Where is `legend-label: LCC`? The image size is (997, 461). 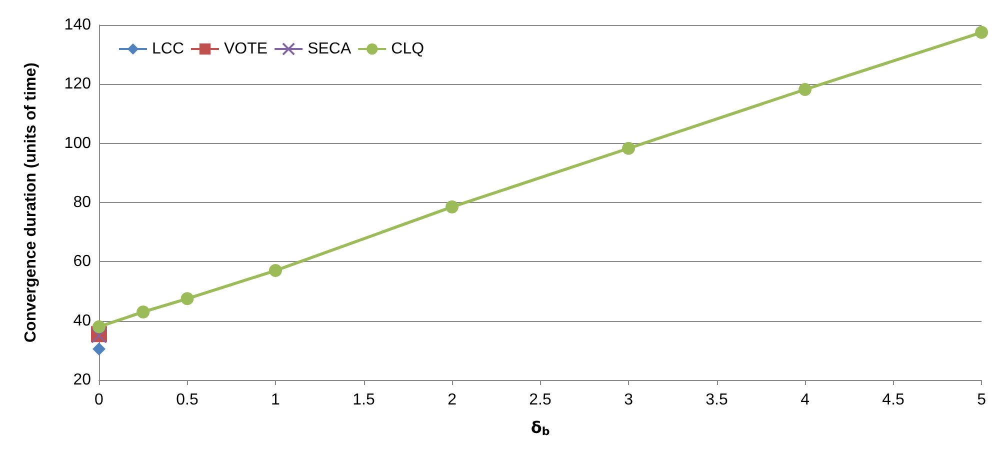 legend-label: LCC is located at coordinates (168, 49).